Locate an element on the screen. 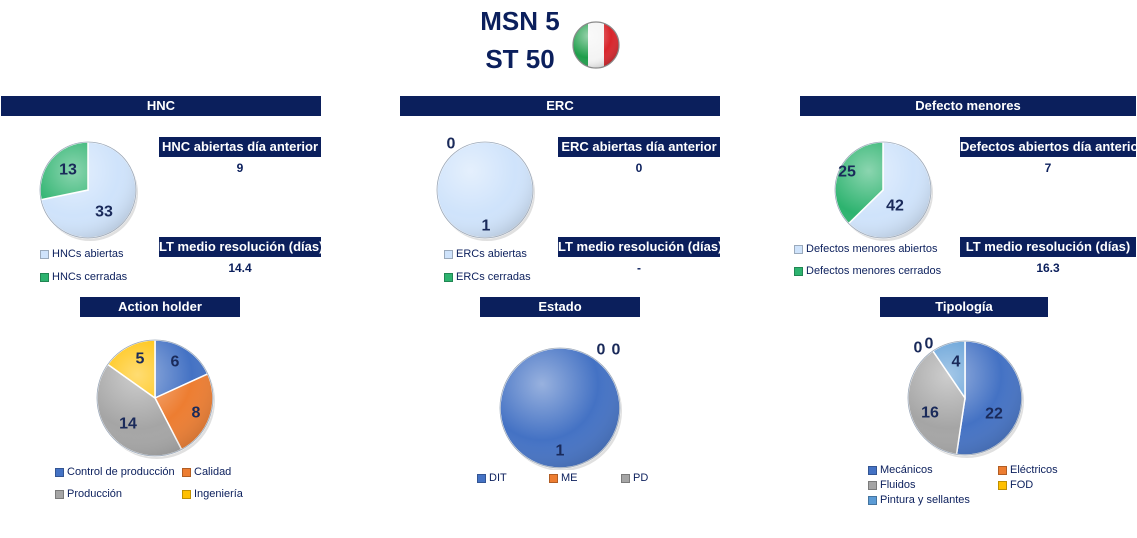  legend-label: PD is located at coordinates (641, 478).